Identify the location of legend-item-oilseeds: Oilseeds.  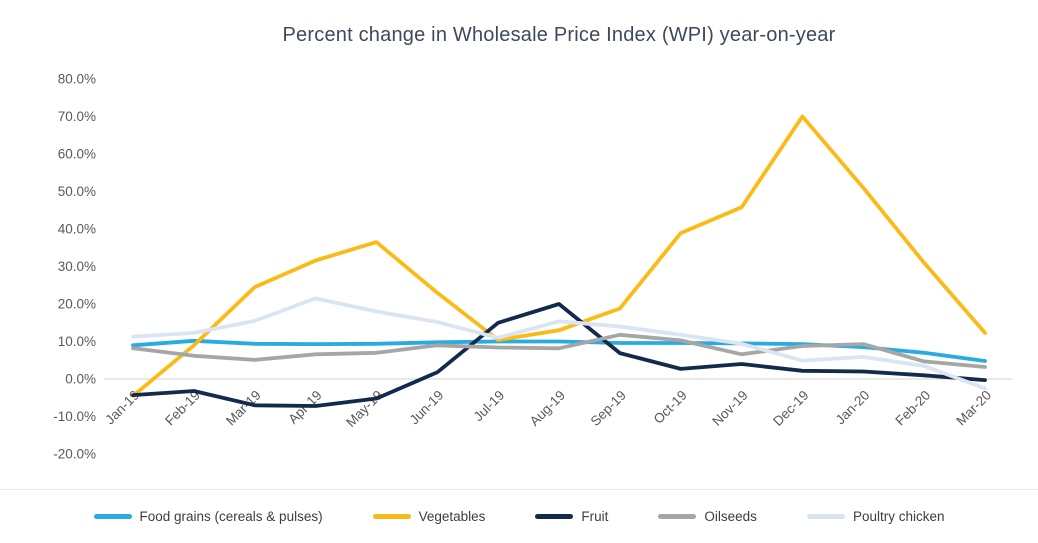
(707, 516).